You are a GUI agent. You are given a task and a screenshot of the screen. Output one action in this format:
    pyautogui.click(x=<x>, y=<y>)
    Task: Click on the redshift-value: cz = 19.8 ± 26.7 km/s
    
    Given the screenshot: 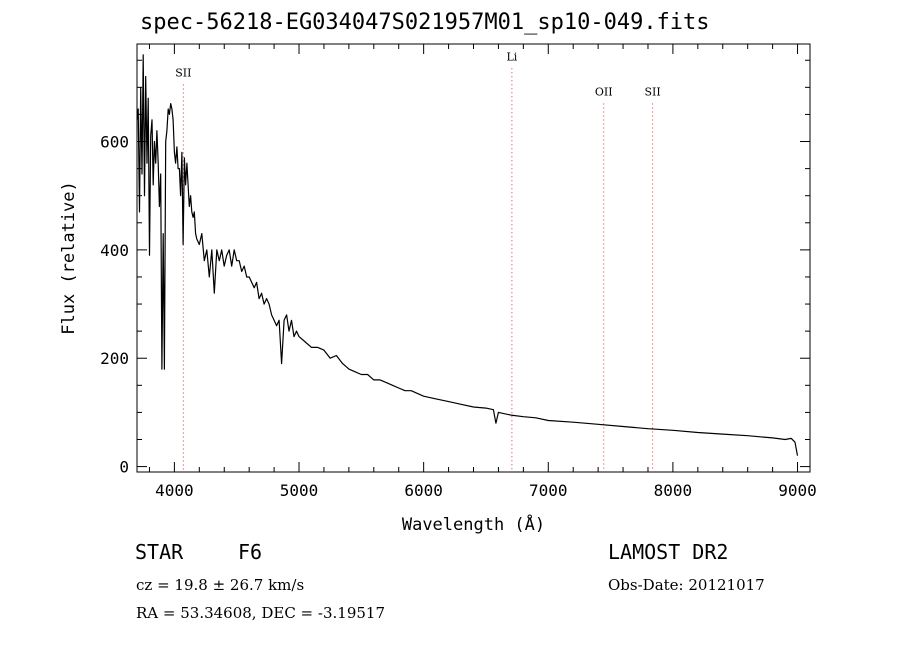 What is the action you would take?
    pyautogui.click(x=220, y=585)
    